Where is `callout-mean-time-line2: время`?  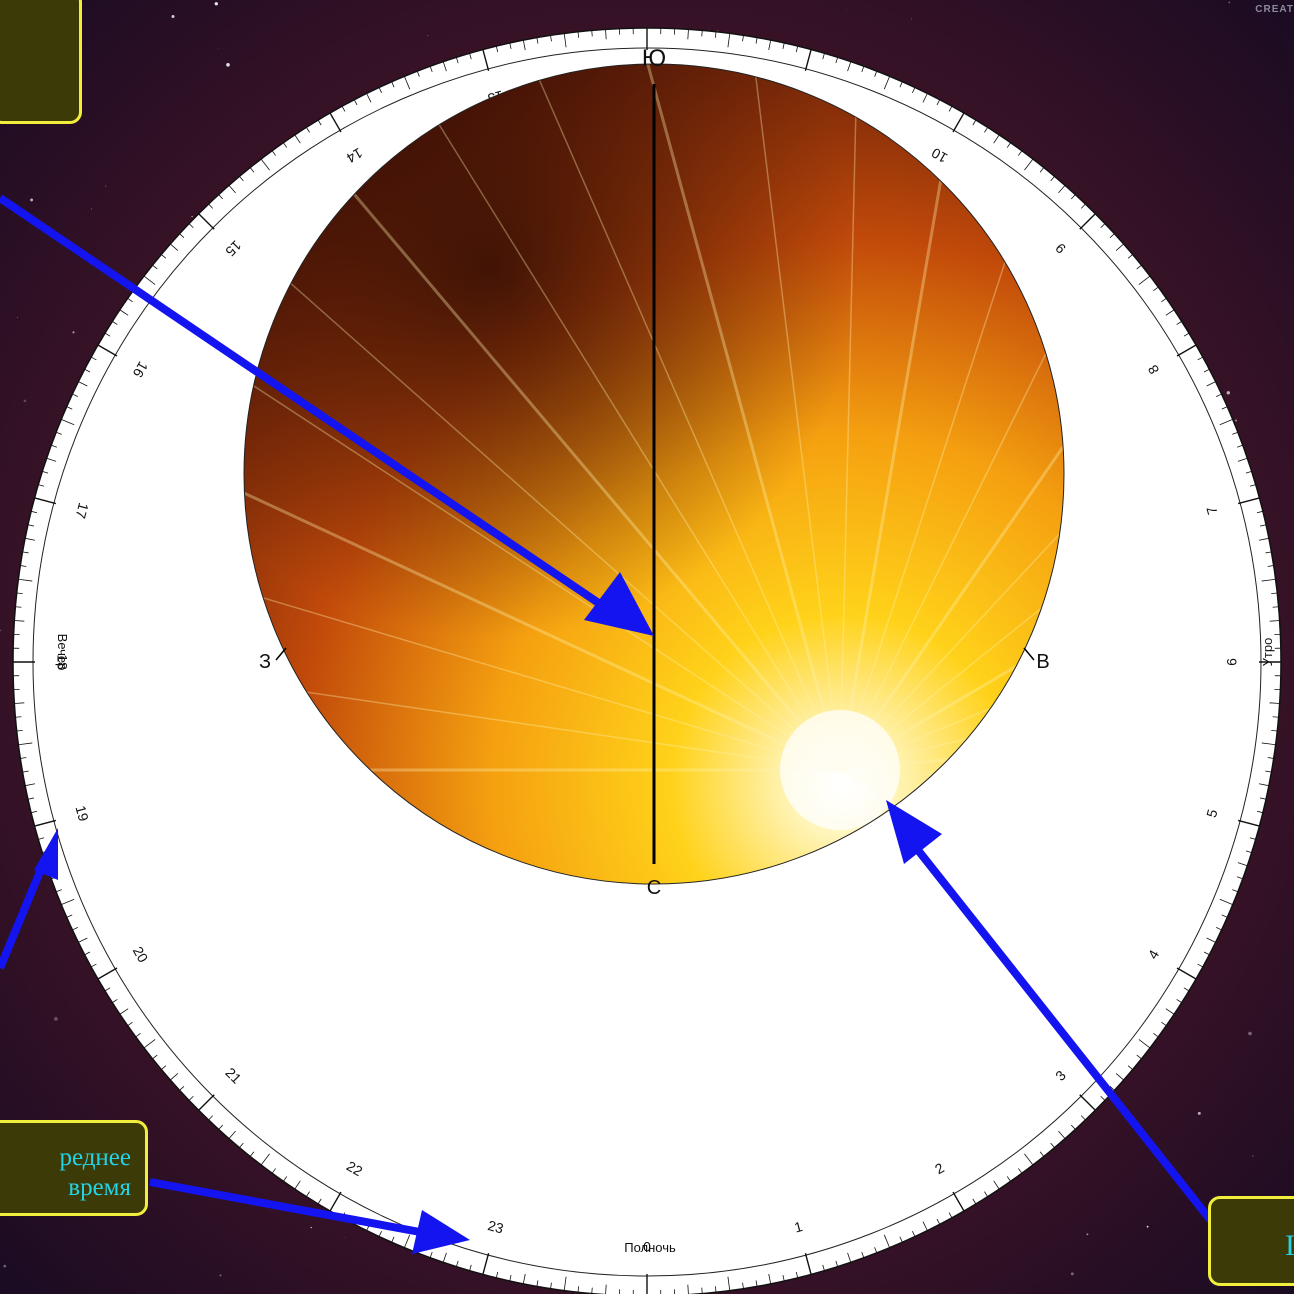
callout-mean-time-line2: время is located at coordinates (99, 1187).